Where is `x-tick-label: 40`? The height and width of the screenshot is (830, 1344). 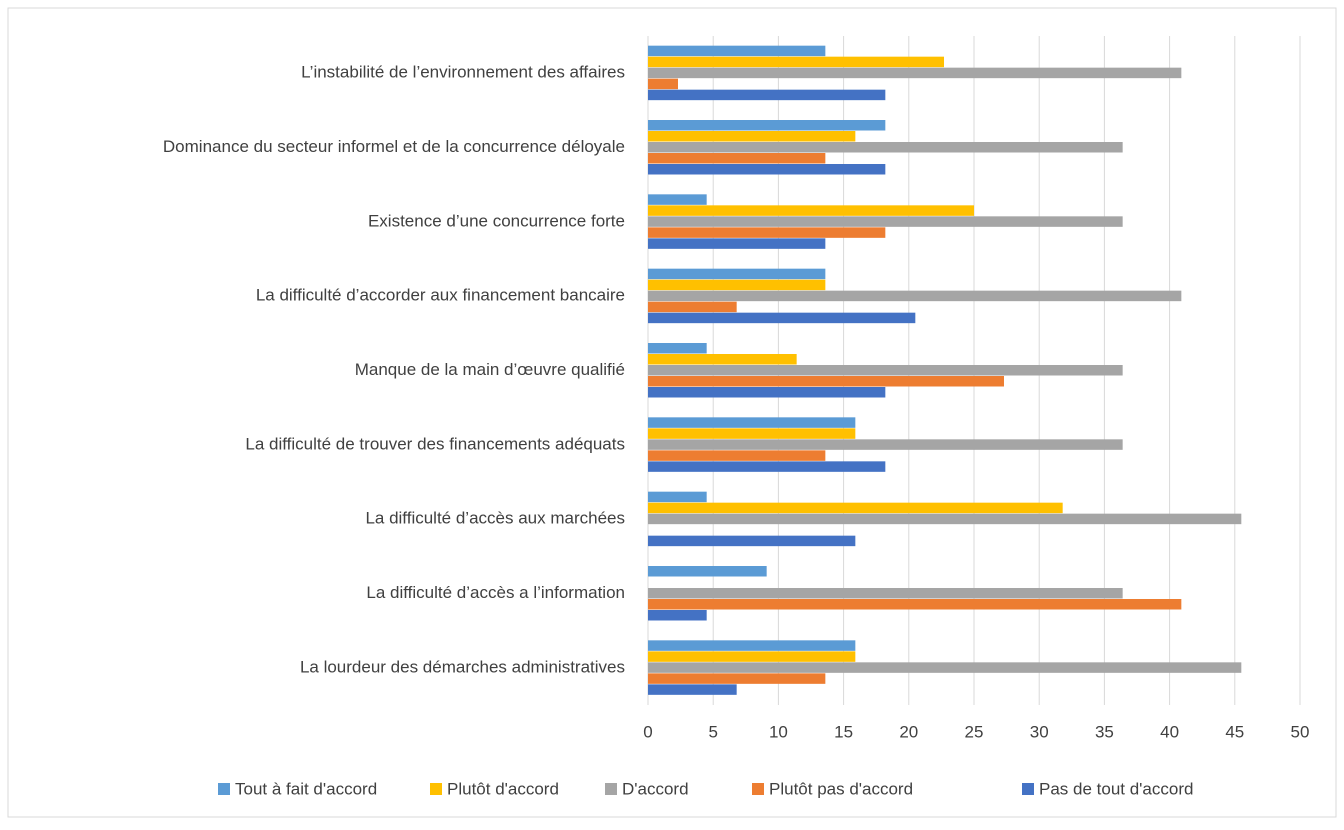
x-tick-label: 40 is located at coordinates (1169, 731).